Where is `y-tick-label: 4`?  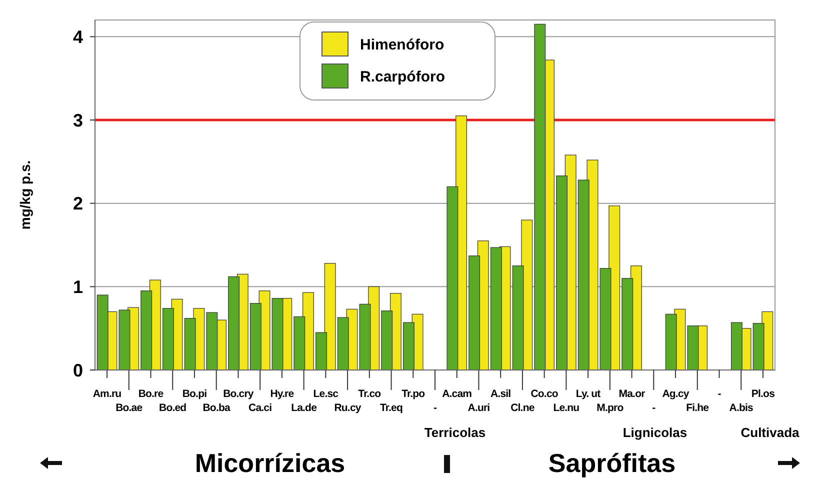
y-tick-label: 4 is located at coordinates (77, 36).